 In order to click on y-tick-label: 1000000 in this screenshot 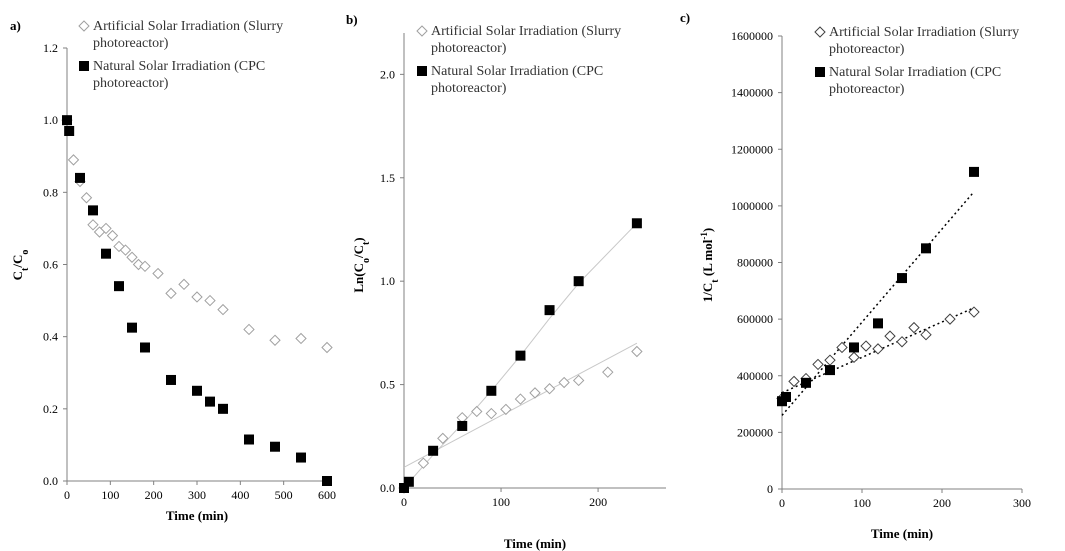, I will do `click(752, 206)`.